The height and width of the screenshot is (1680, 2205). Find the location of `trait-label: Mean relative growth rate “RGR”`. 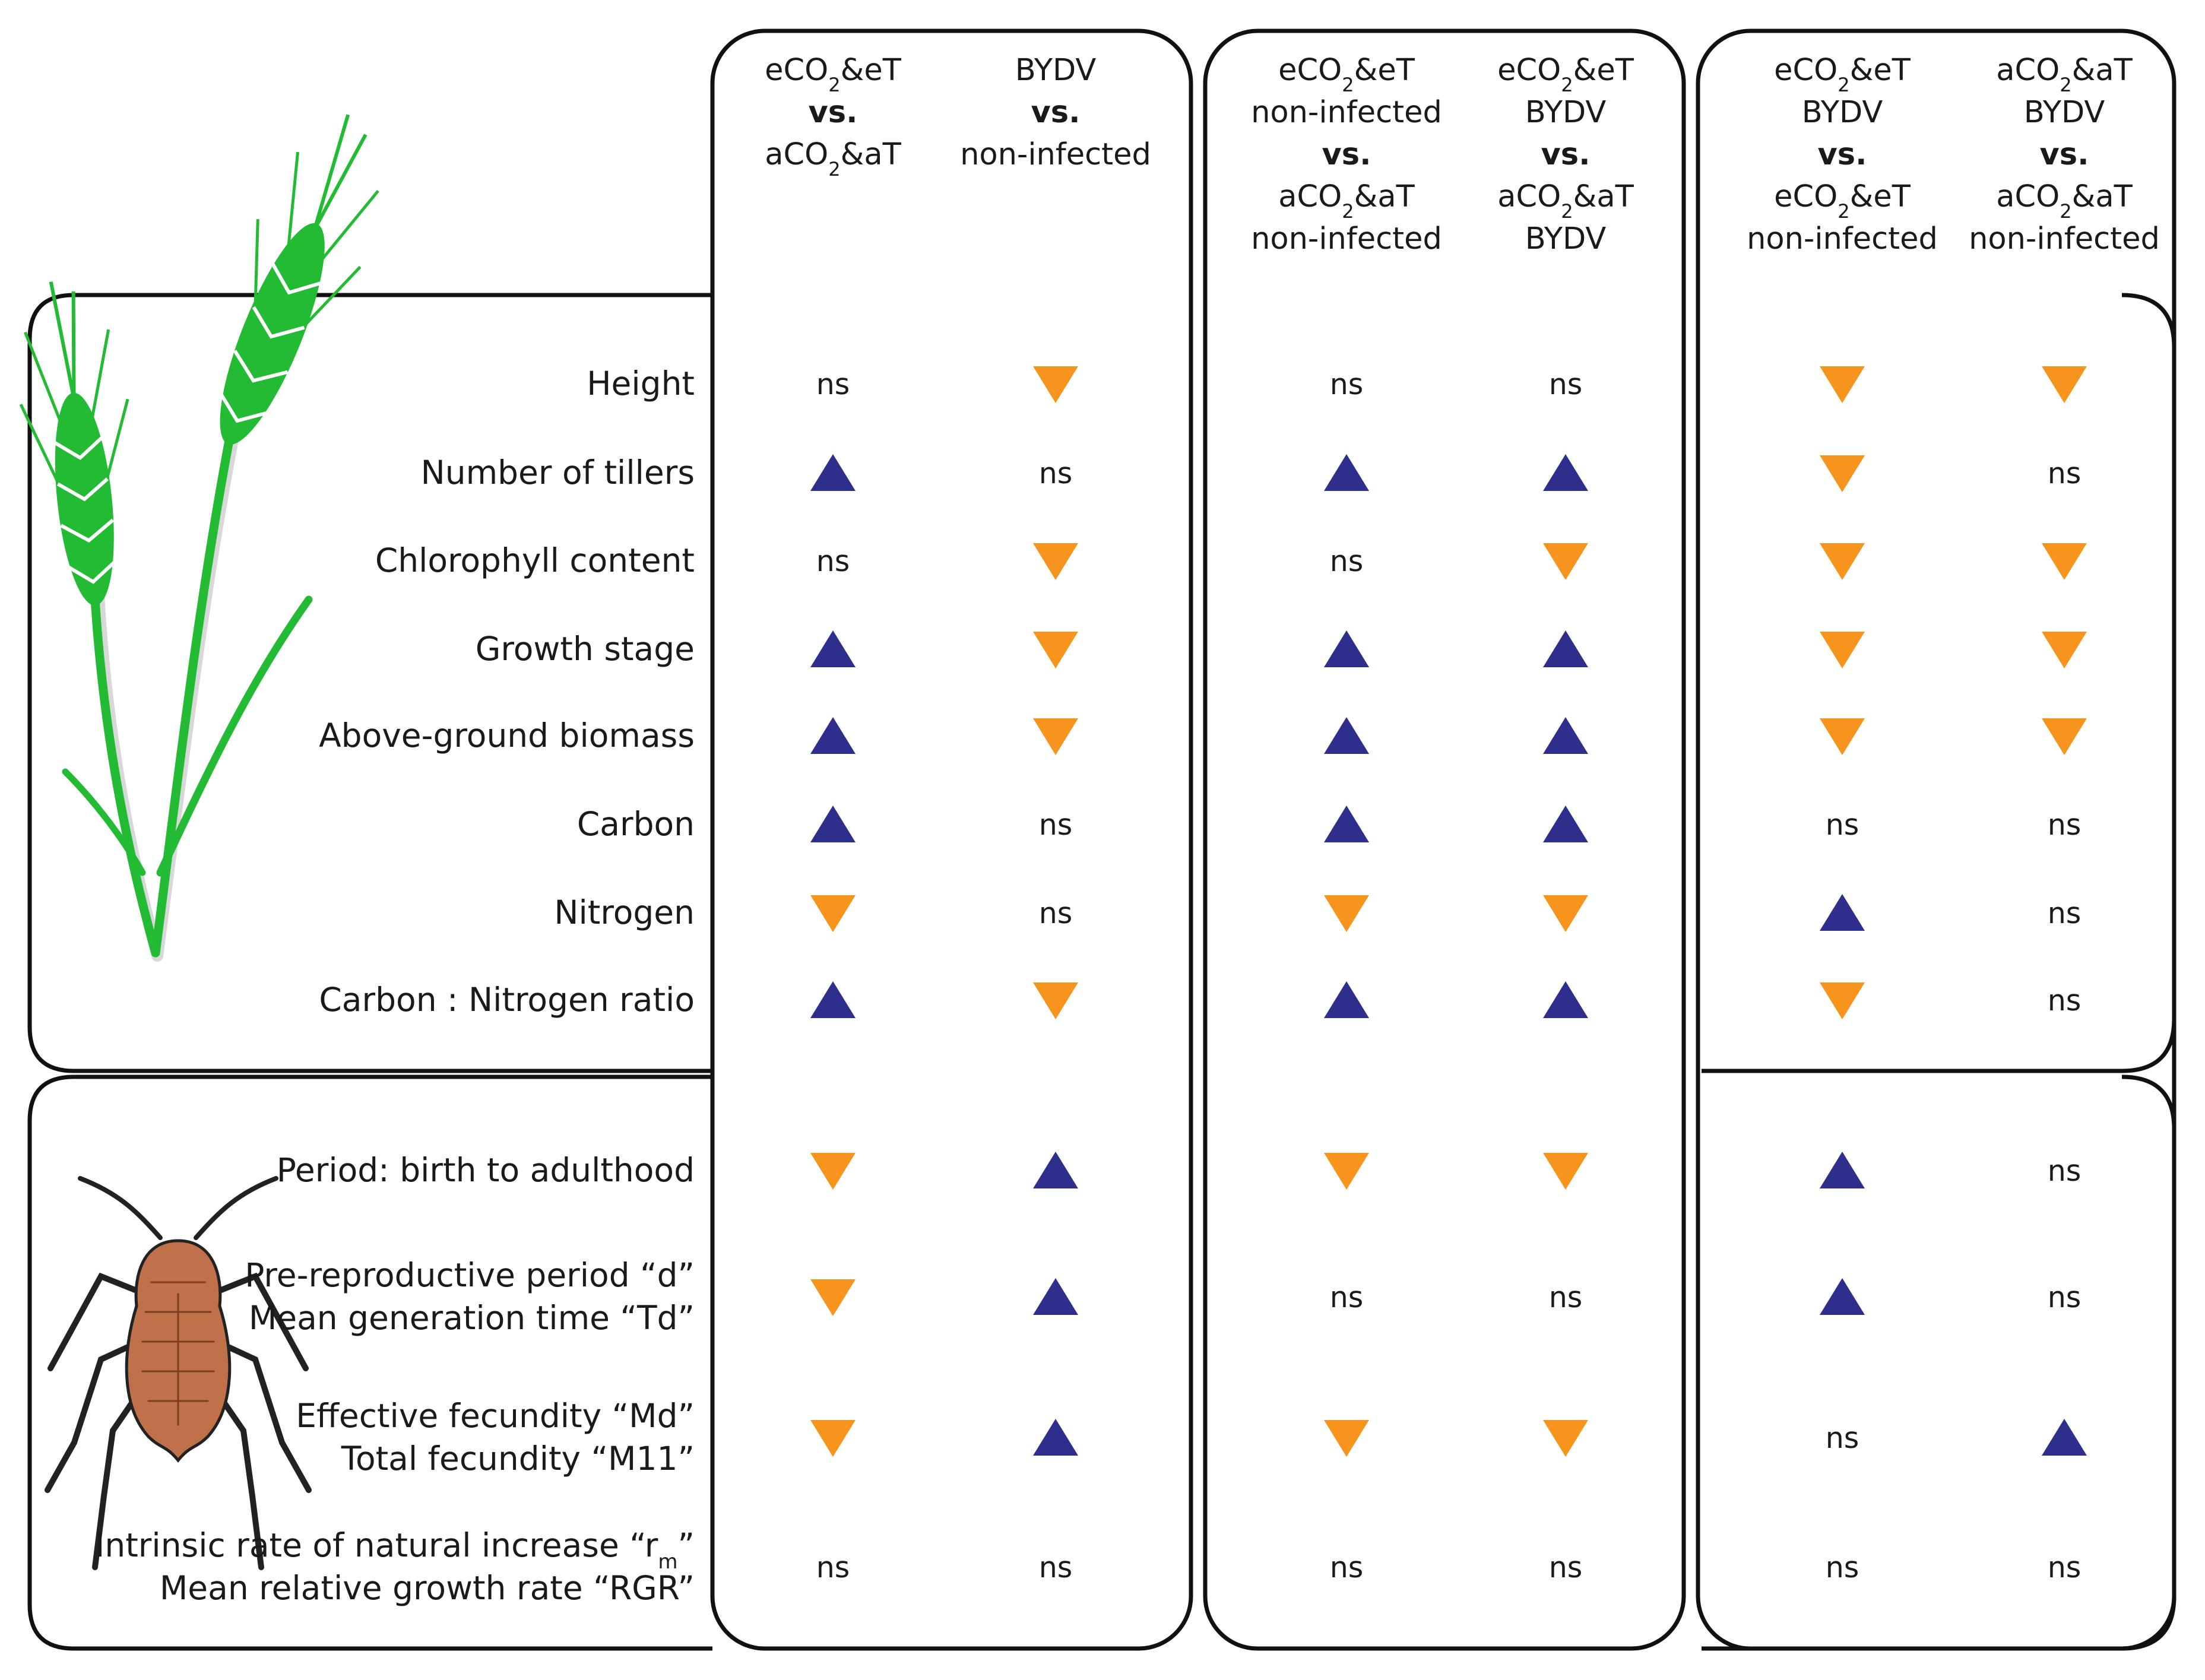

trait-label: Mean relative growth rate “RGR” is located at coordinates (427, 1588).